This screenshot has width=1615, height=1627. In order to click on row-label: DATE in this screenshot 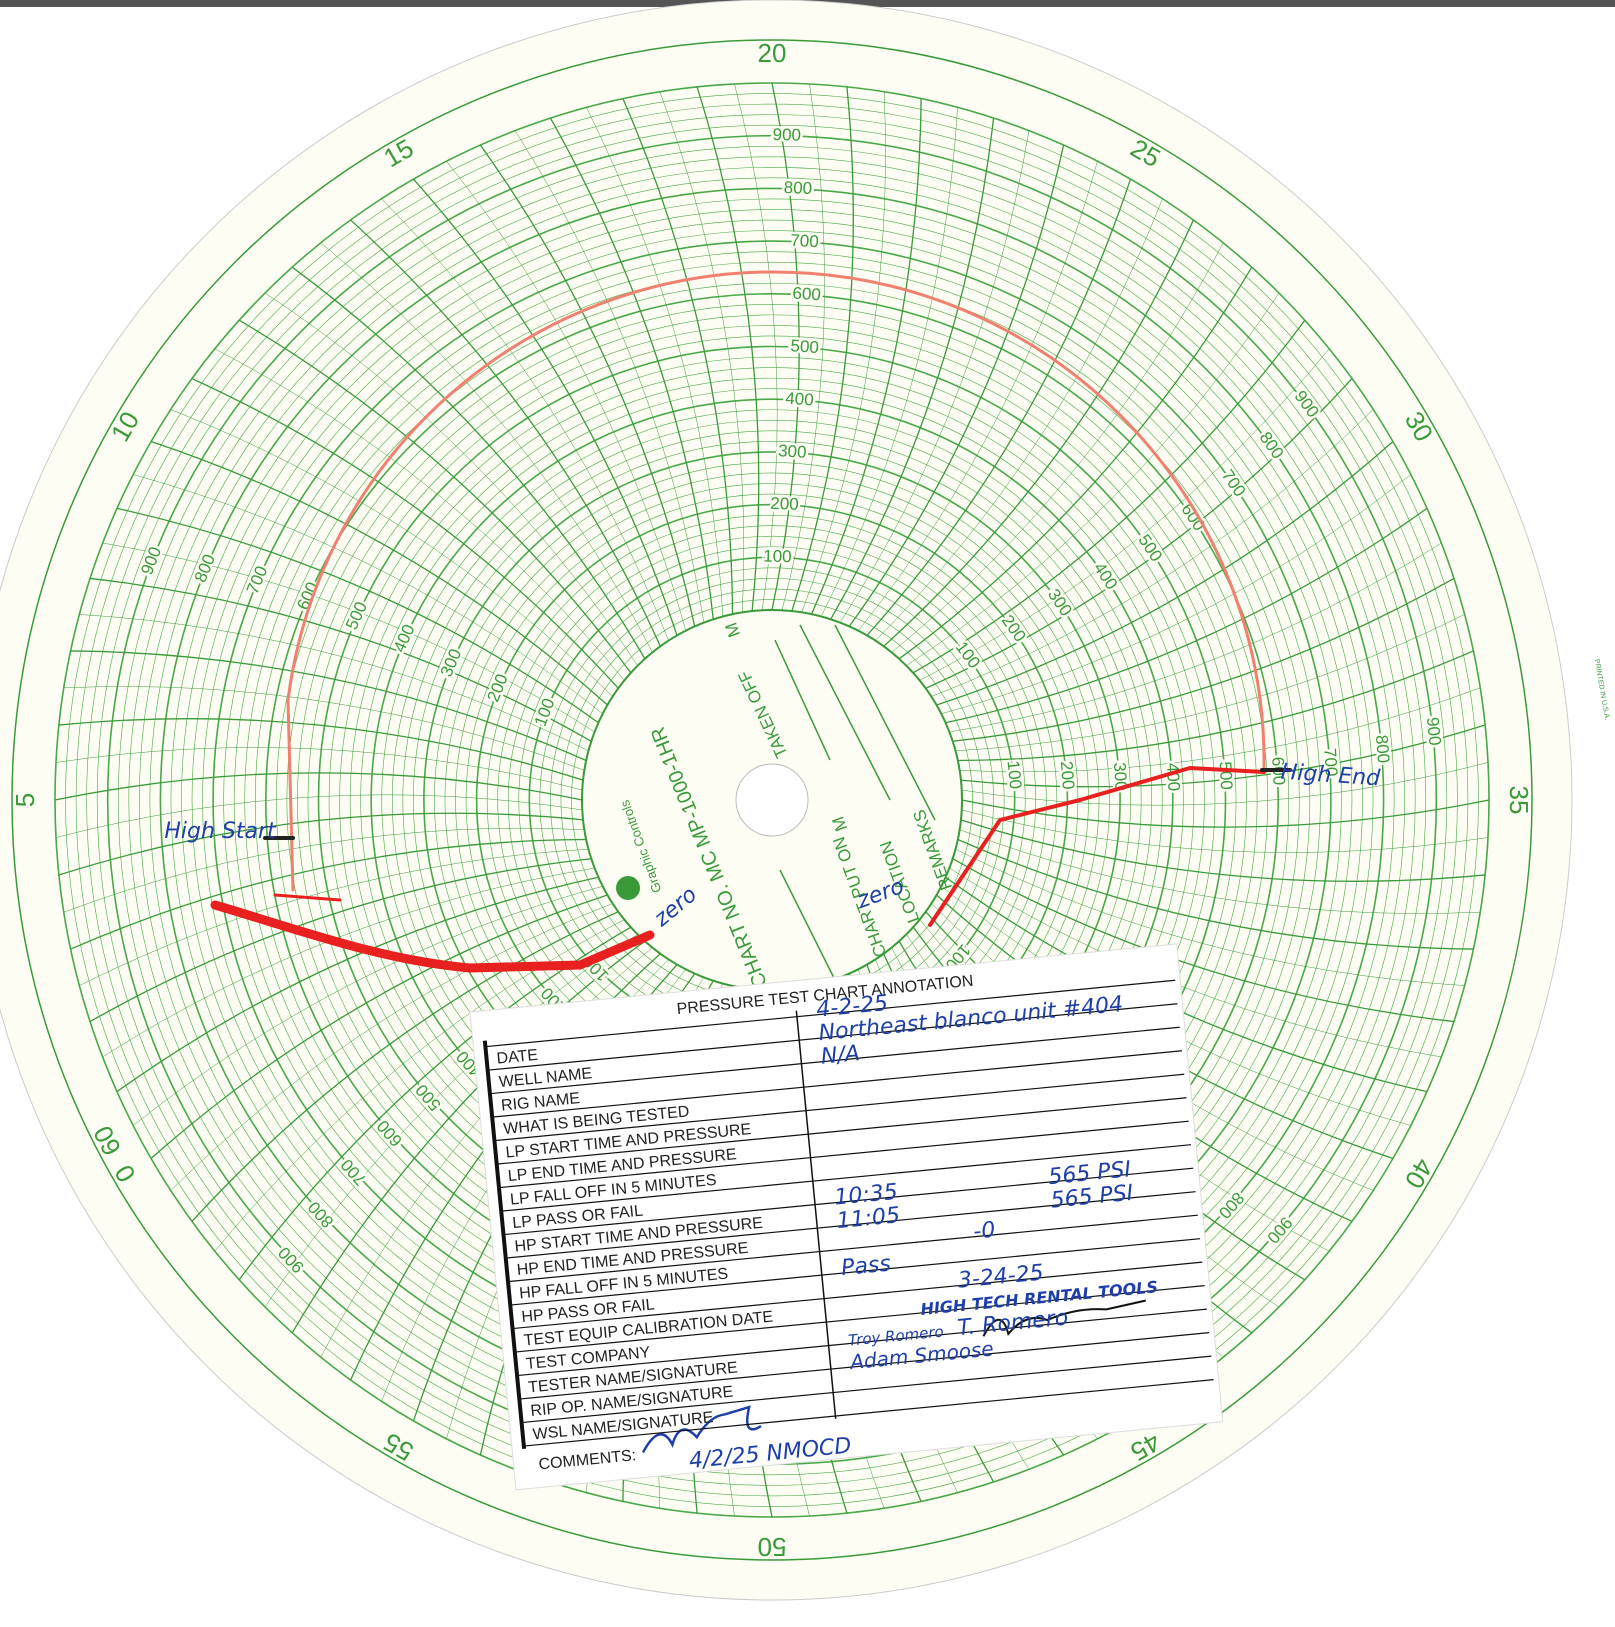, I will do `click(517, 1057)`.